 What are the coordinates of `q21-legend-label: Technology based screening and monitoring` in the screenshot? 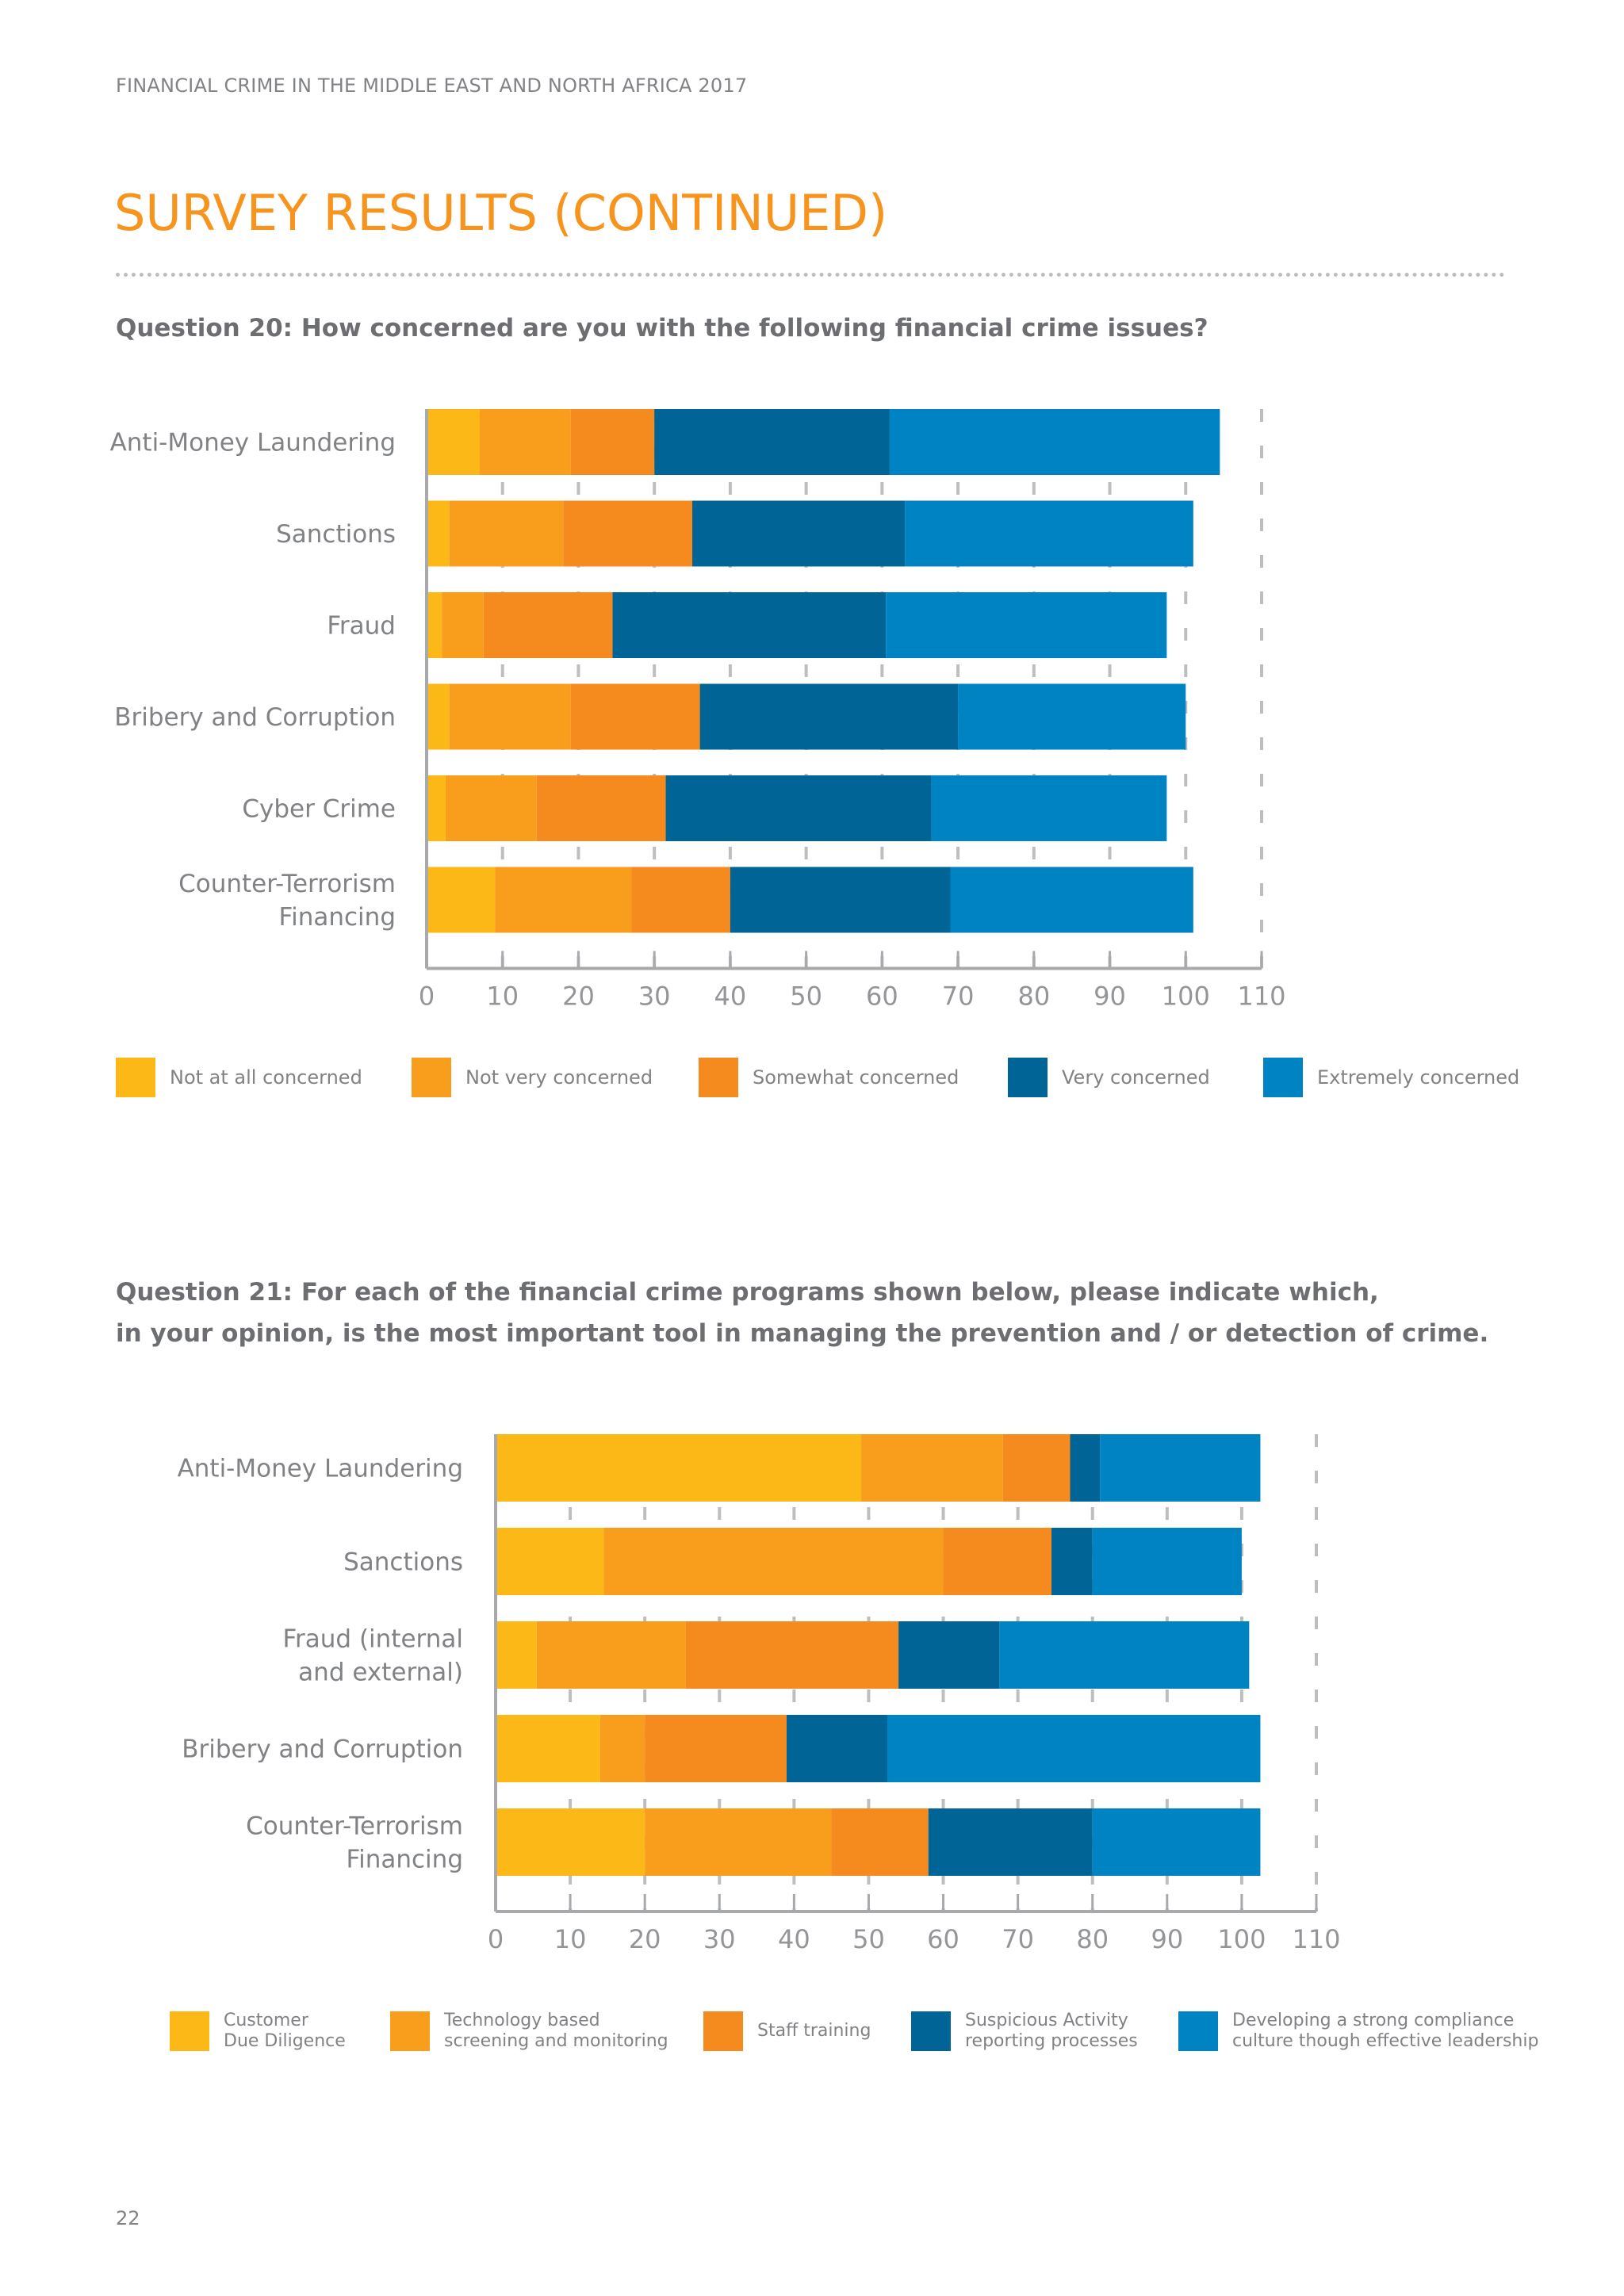 It's located at (556, 2031).